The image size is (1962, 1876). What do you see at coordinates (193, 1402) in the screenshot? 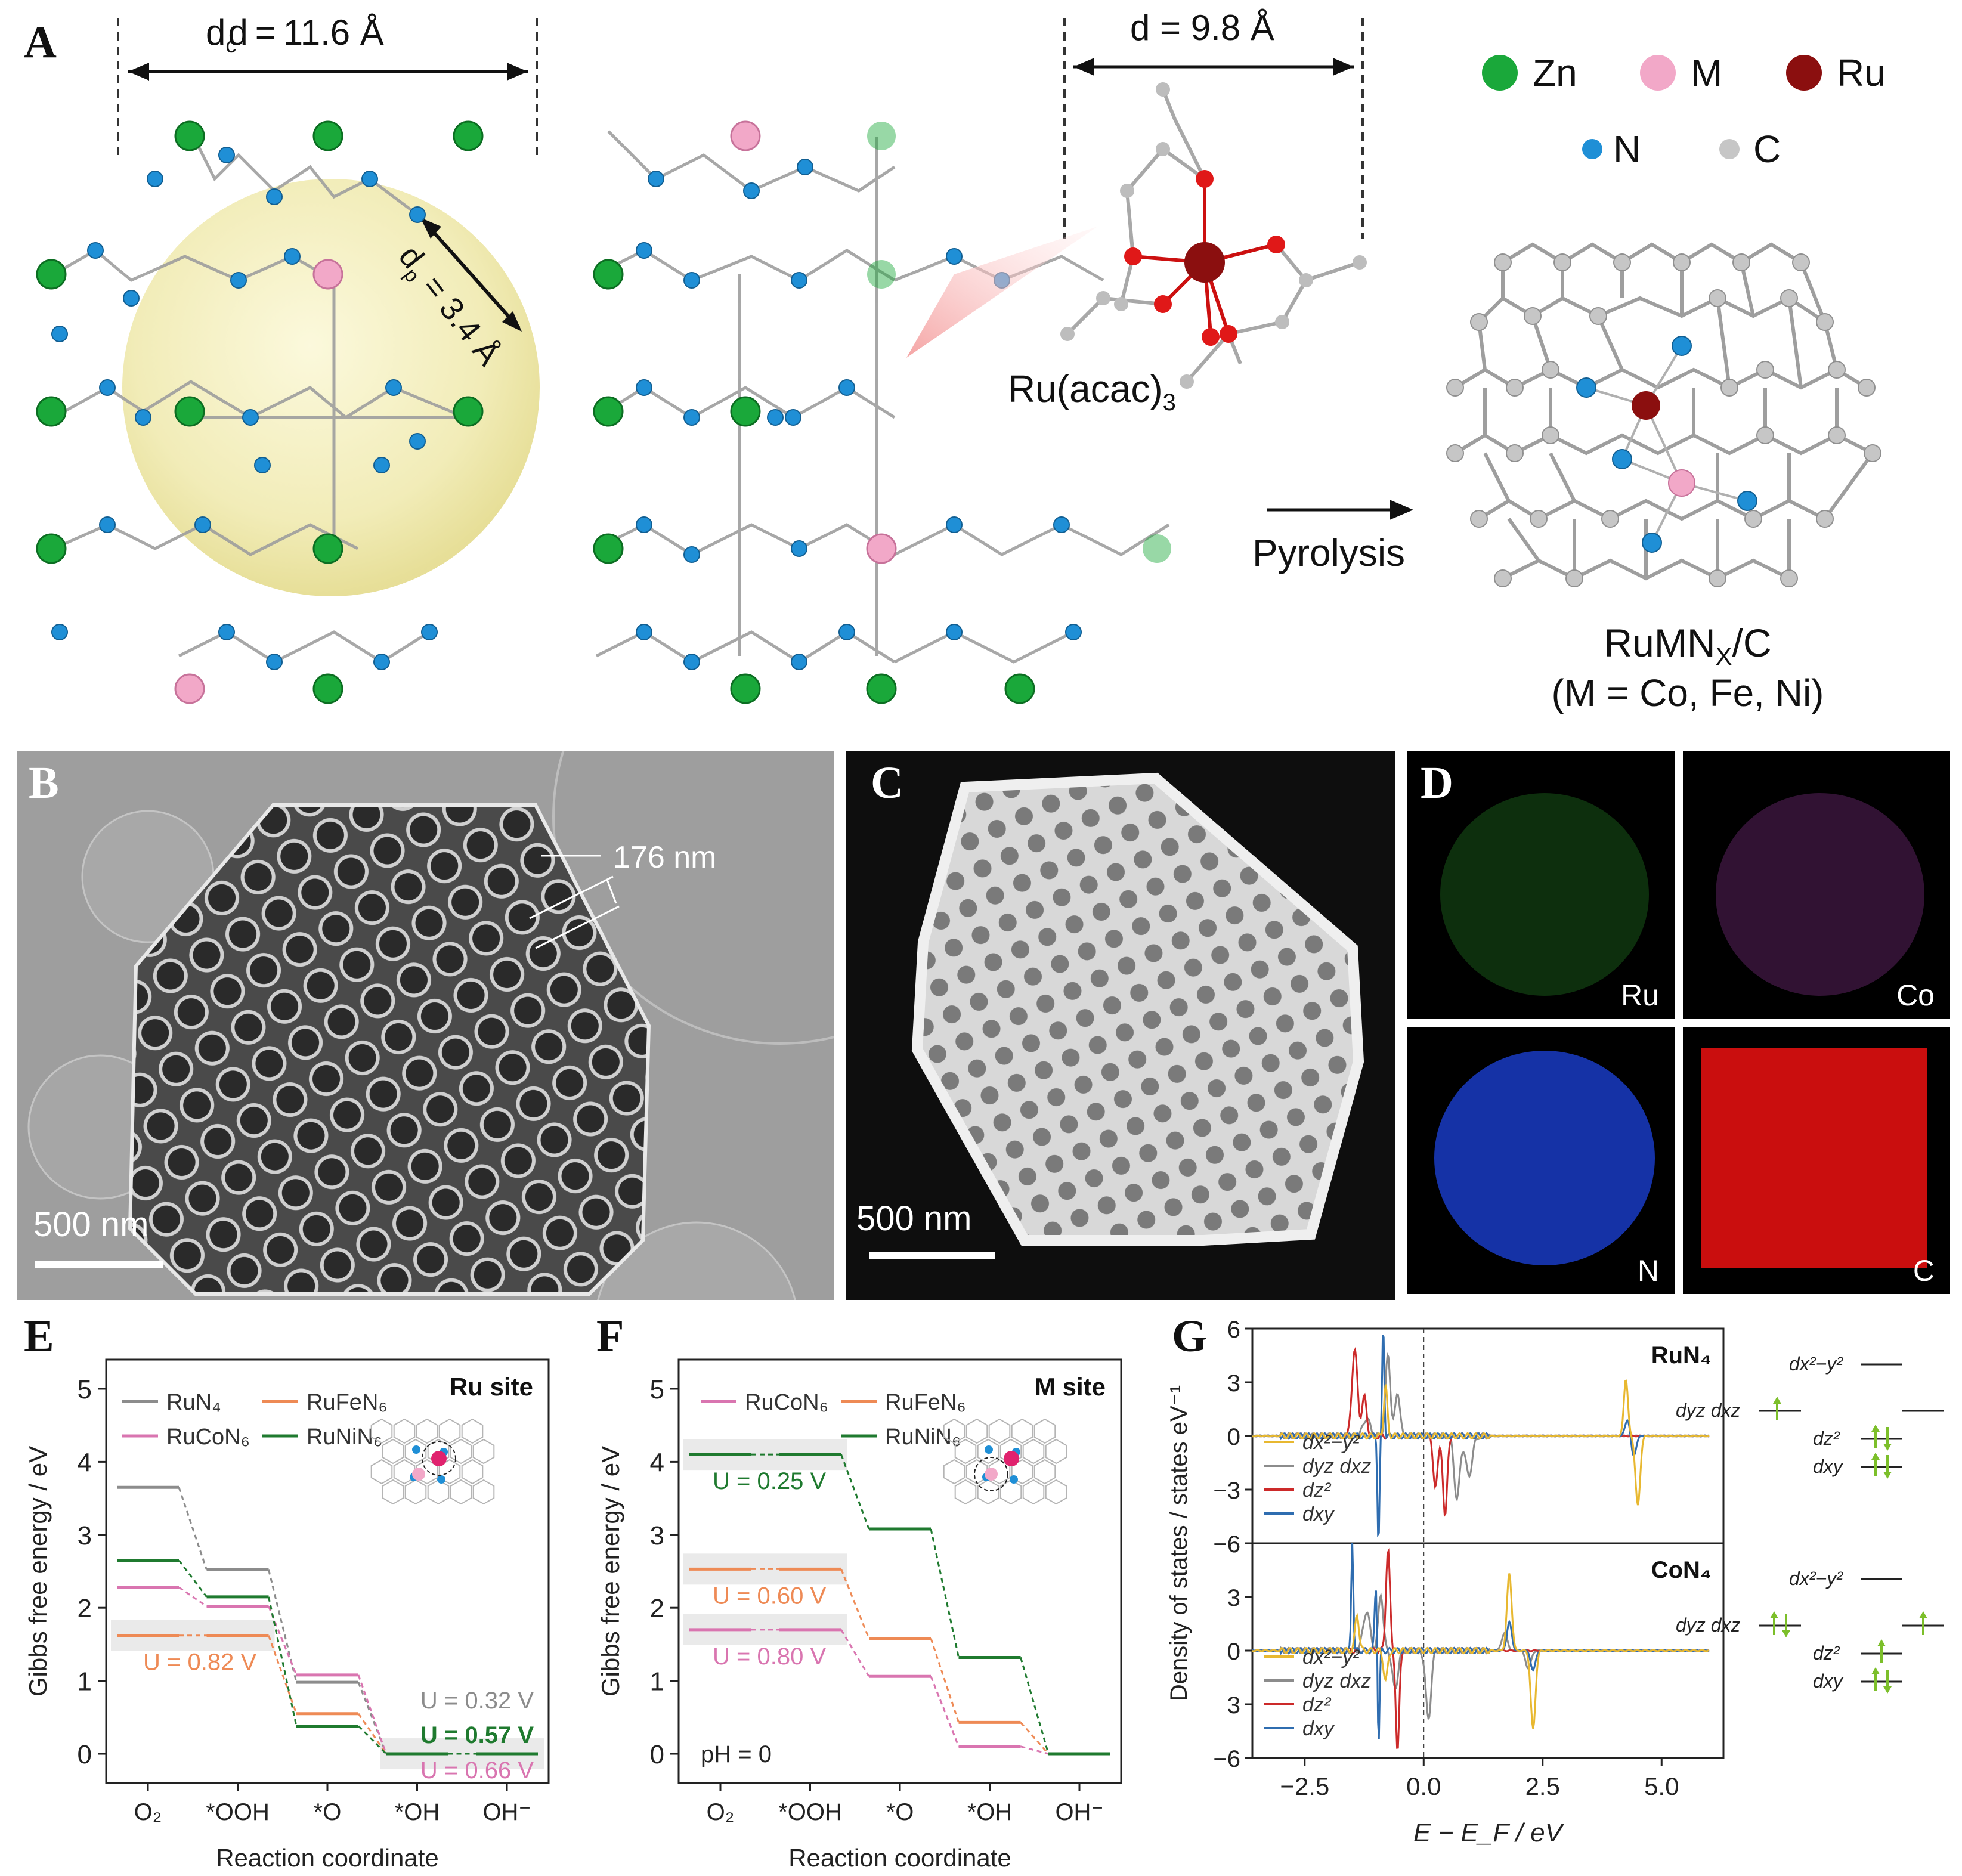
I see `chart-e-legend-label: RuN₄` at bounding box center [193, 1402].